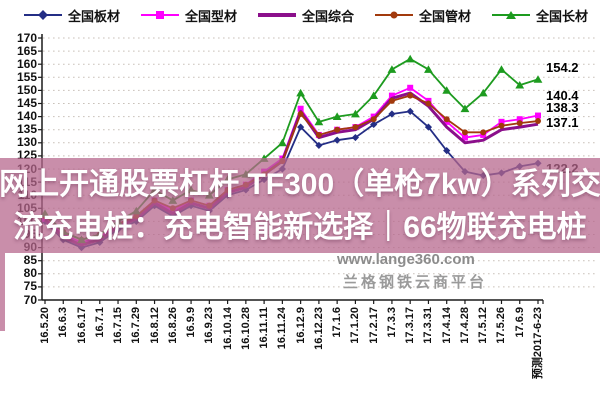  I want to click on x-axis-label: 16.10.28, so click(245, 328).